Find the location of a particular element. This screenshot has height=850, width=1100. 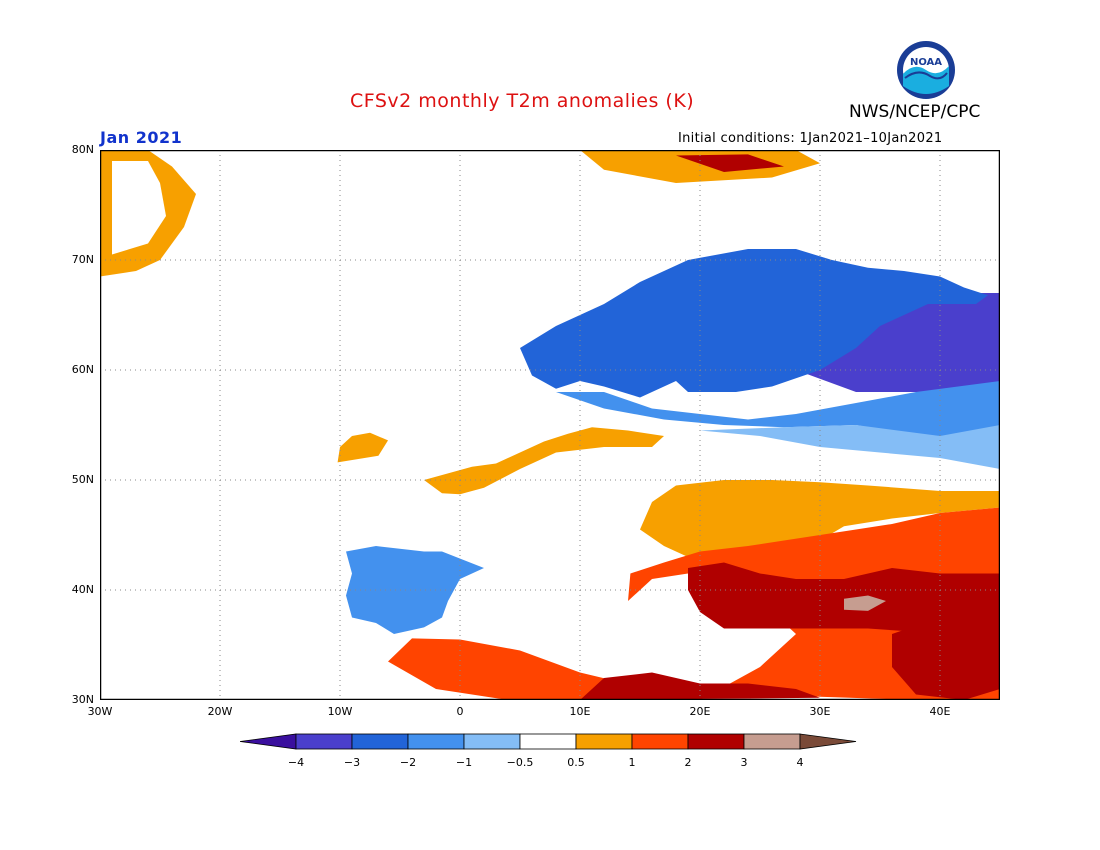

colorbar-label-1: 1 is located at coordinates (632, 762).